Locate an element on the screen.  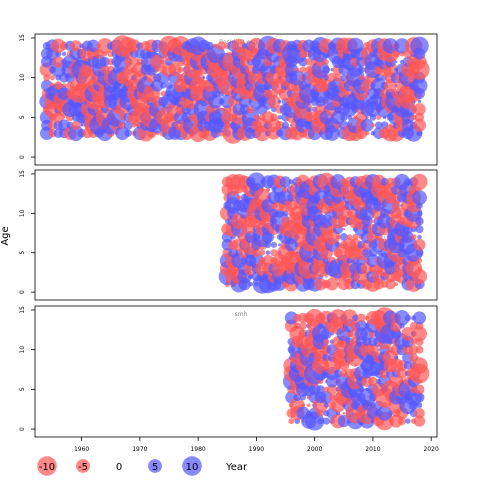
y-tick-label: 5 is located at coordinates (22, 117).